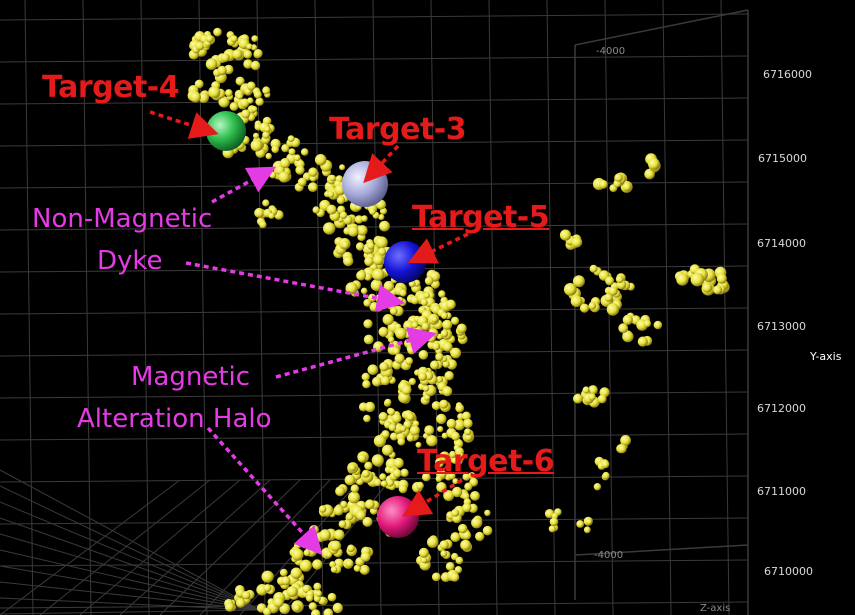 This screenshot has height=615, width=855. I want to click on y-axis-name: Y-axis, so click(826, 356).